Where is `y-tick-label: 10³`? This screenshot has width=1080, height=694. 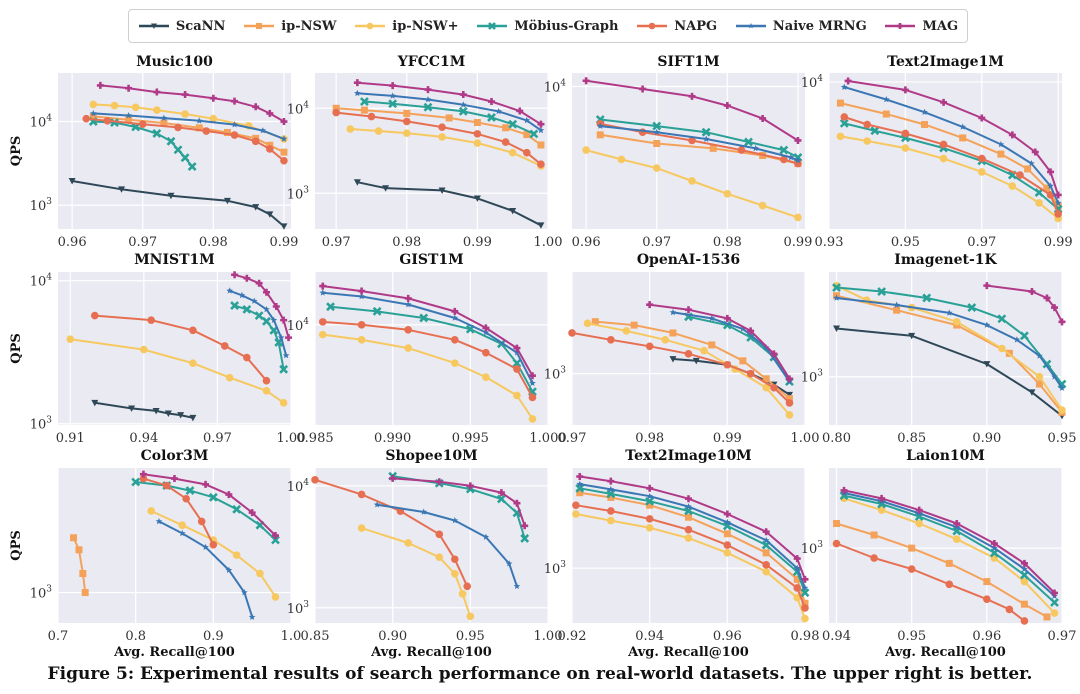
y-tick-label: 10³ is located at coordinates (812, 377).